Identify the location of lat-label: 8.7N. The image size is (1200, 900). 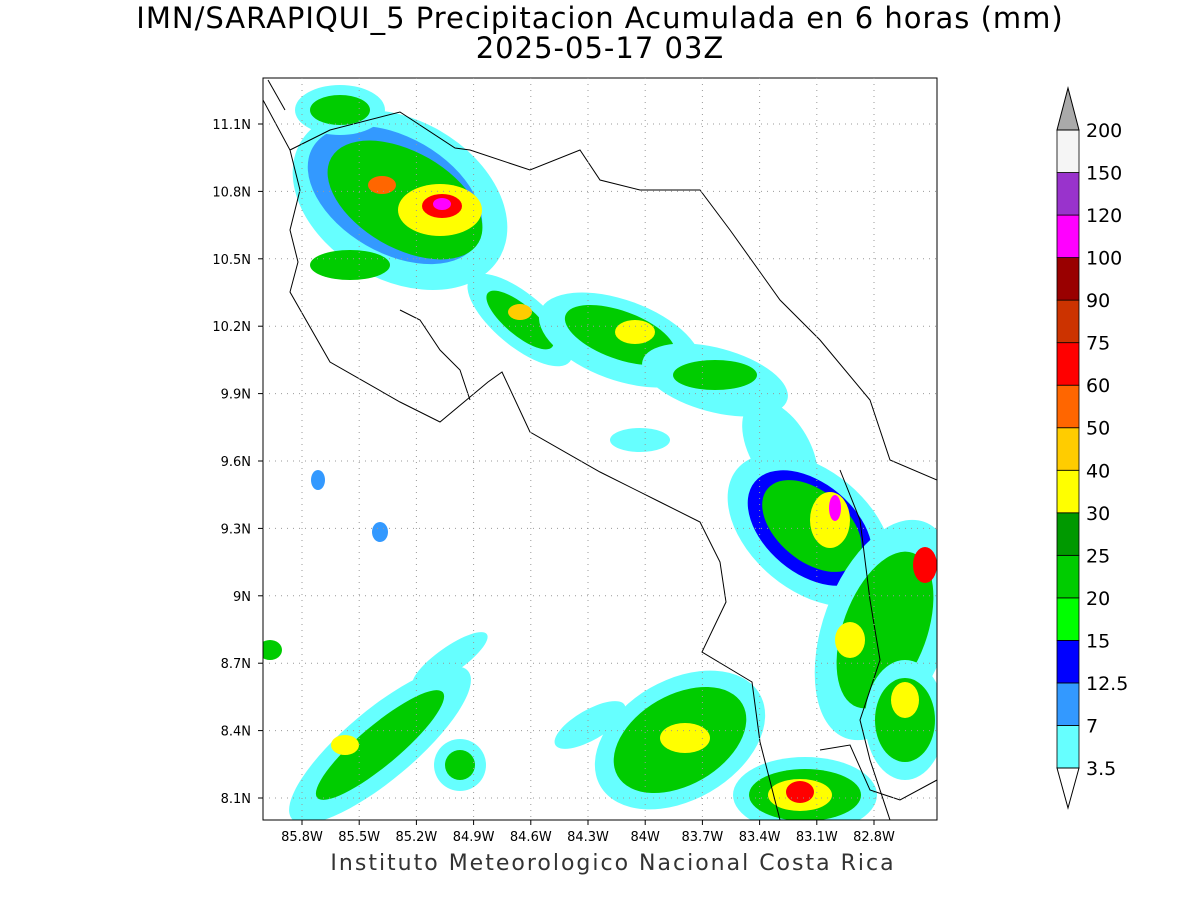
(236, 664).